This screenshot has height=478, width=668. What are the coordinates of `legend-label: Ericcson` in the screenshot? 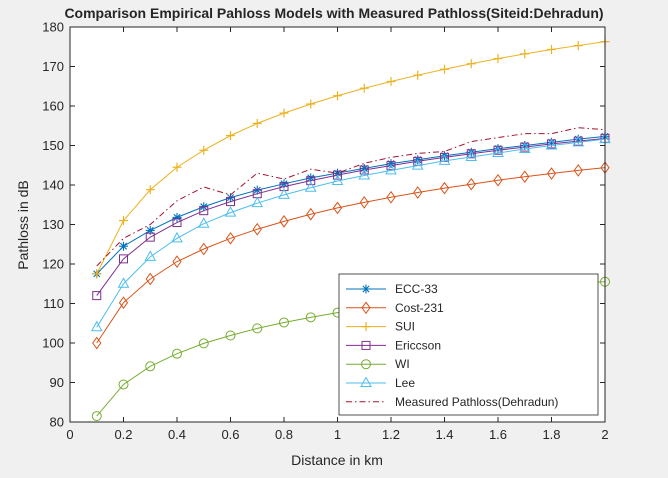 It's located at (418, 345).